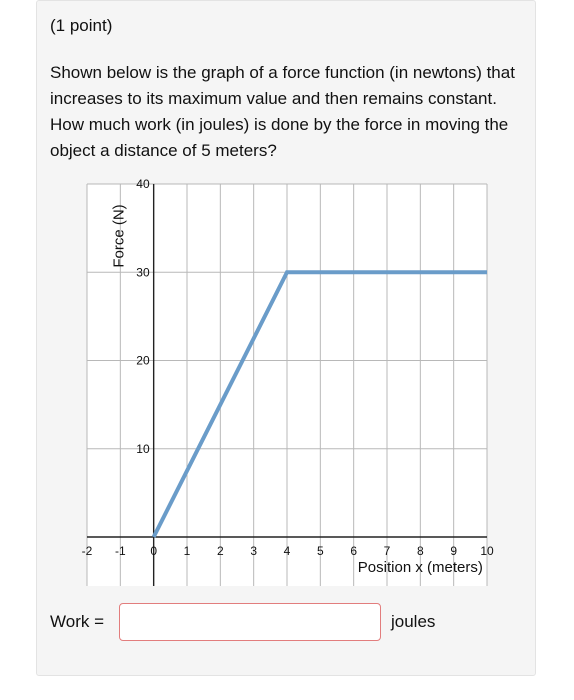 The image size is (574, 700). Describe the element at coordinates (250, 622) in the screenshot. I see `work-input` at that location.